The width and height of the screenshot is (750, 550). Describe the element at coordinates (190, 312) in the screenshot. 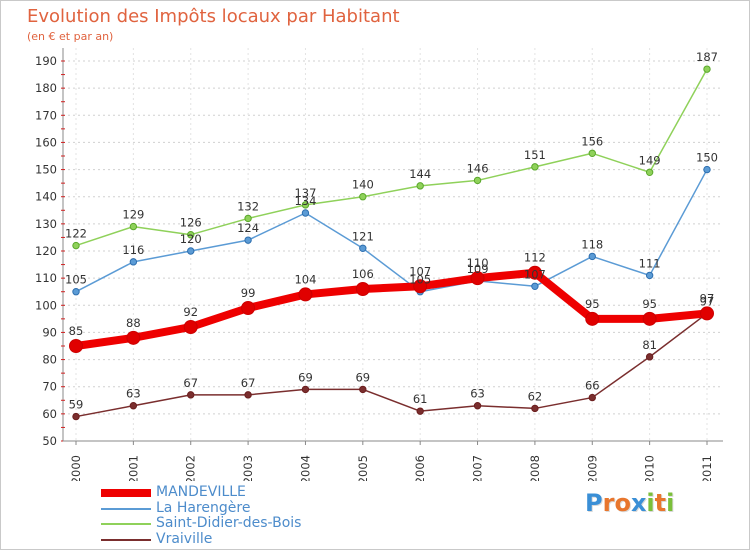

I see `data-label: 92` at that location.